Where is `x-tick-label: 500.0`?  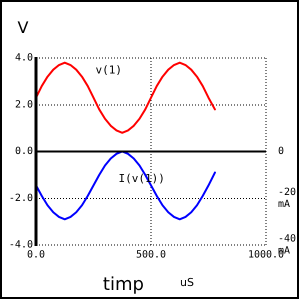 x-tick-label: 500.0 is located at coordinates (151, 255).